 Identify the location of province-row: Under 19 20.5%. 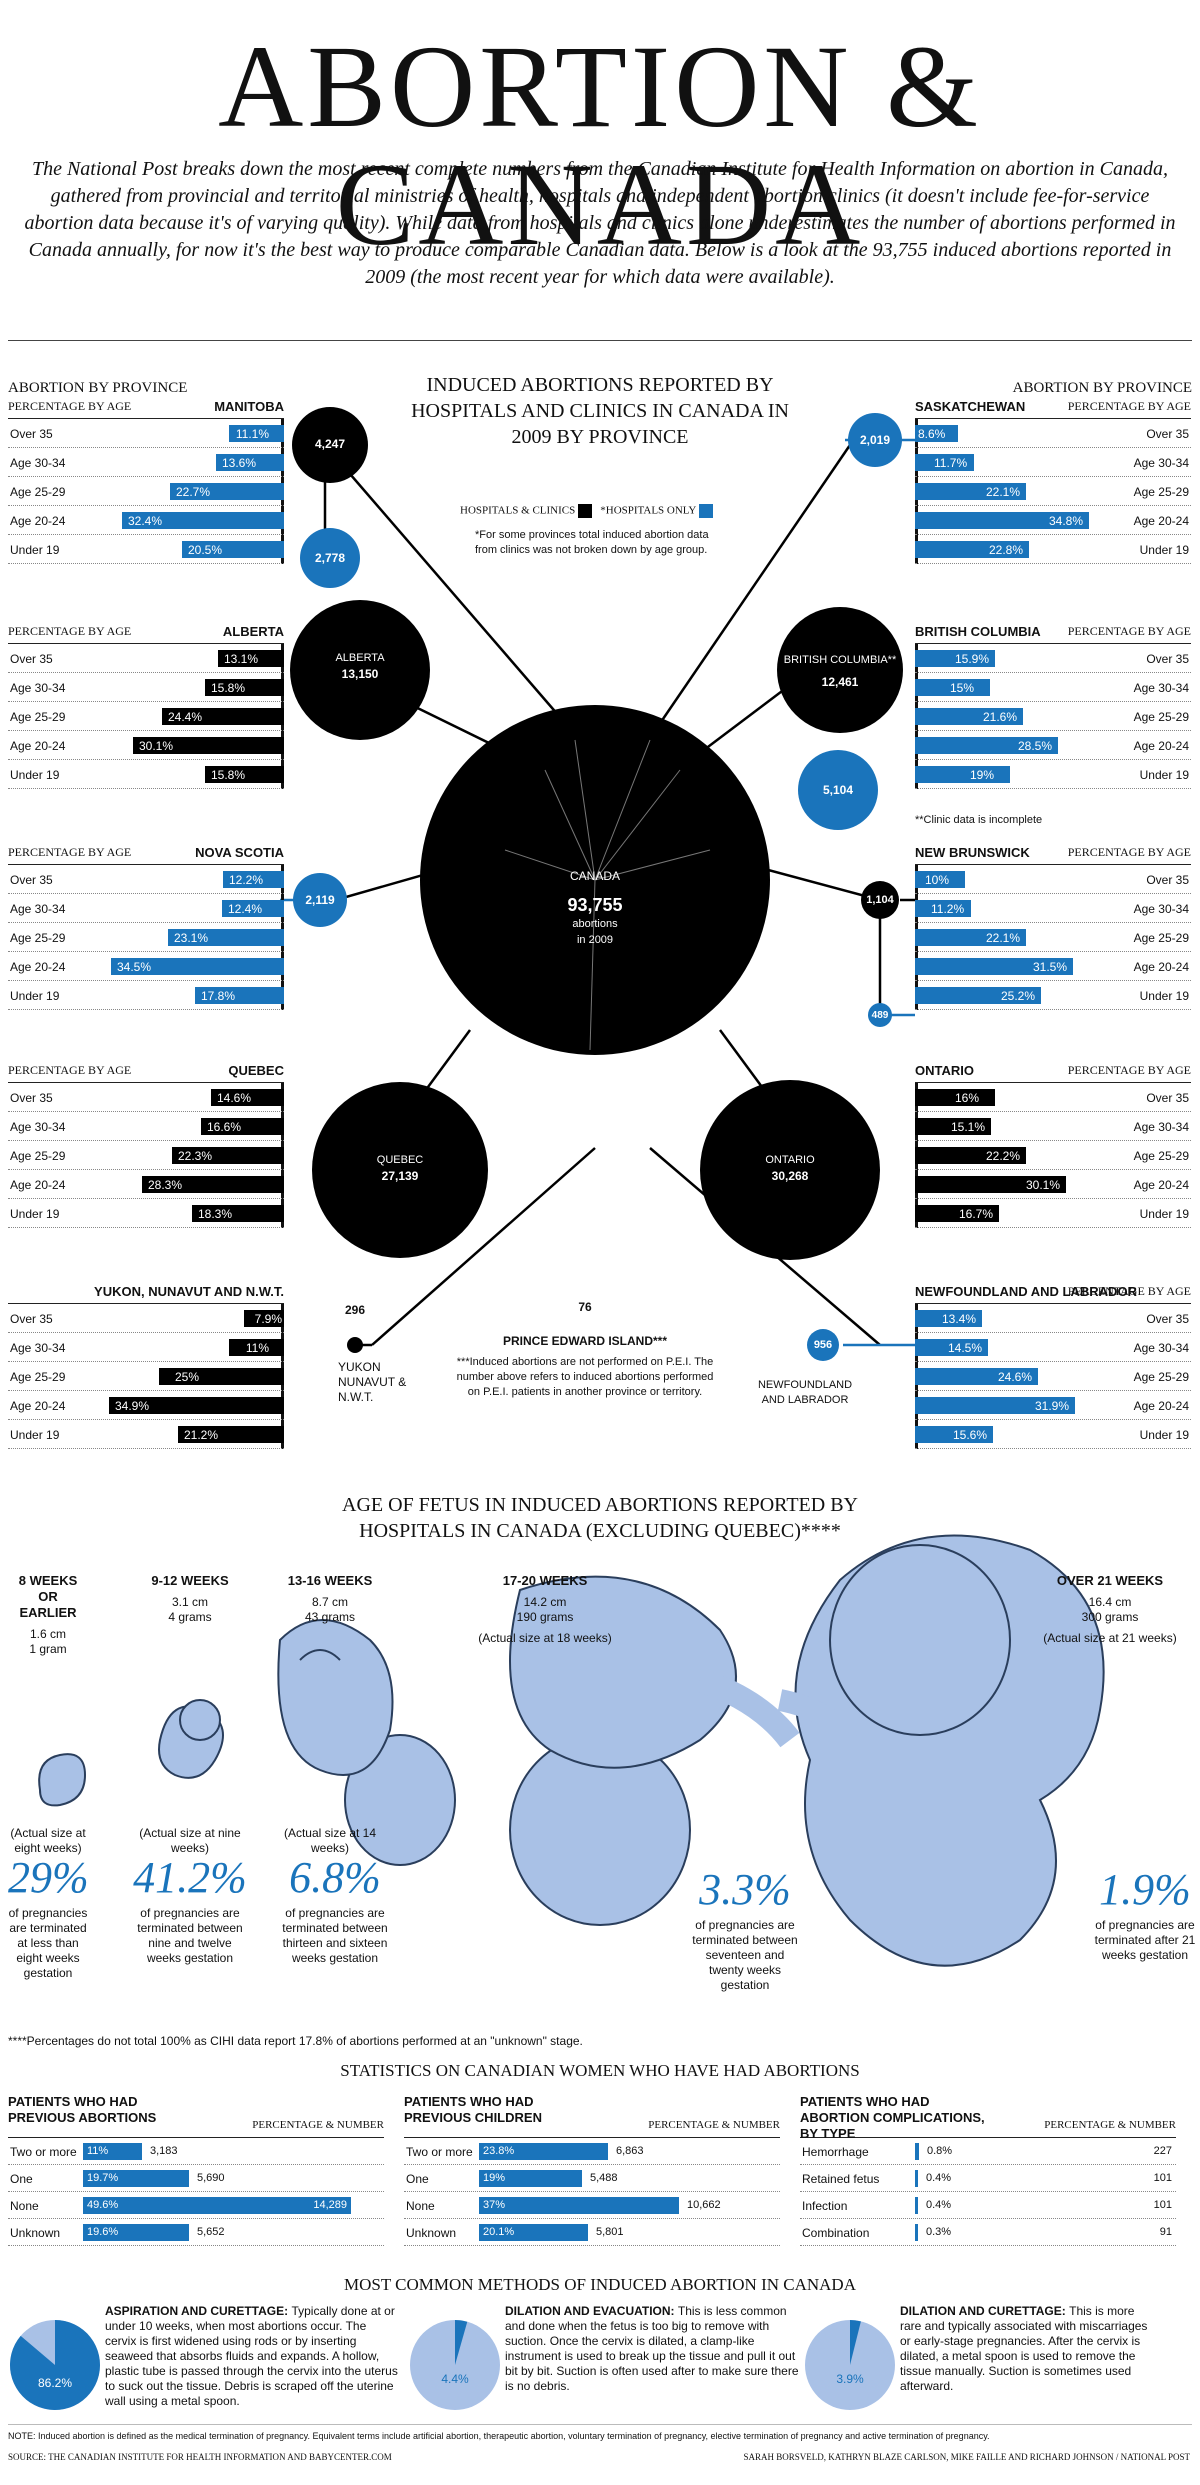
(146, 549).